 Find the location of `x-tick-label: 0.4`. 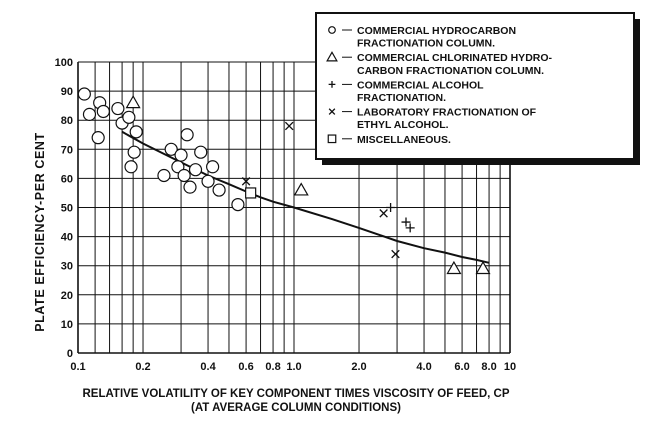

x-tick-label: 0.4 is located at coordinates (208, 367).